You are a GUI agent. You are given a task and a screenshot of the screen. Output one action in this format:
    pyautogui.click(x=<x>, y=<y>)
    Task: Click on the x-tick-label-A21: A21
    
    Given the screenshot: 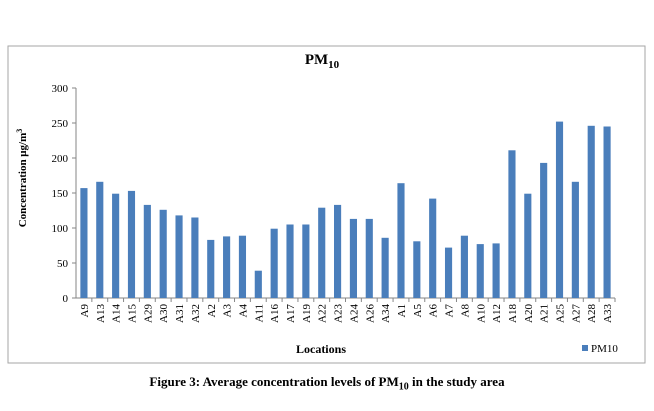 What is the action you would take?
    pyautogui.click(x=545, y=313)
    